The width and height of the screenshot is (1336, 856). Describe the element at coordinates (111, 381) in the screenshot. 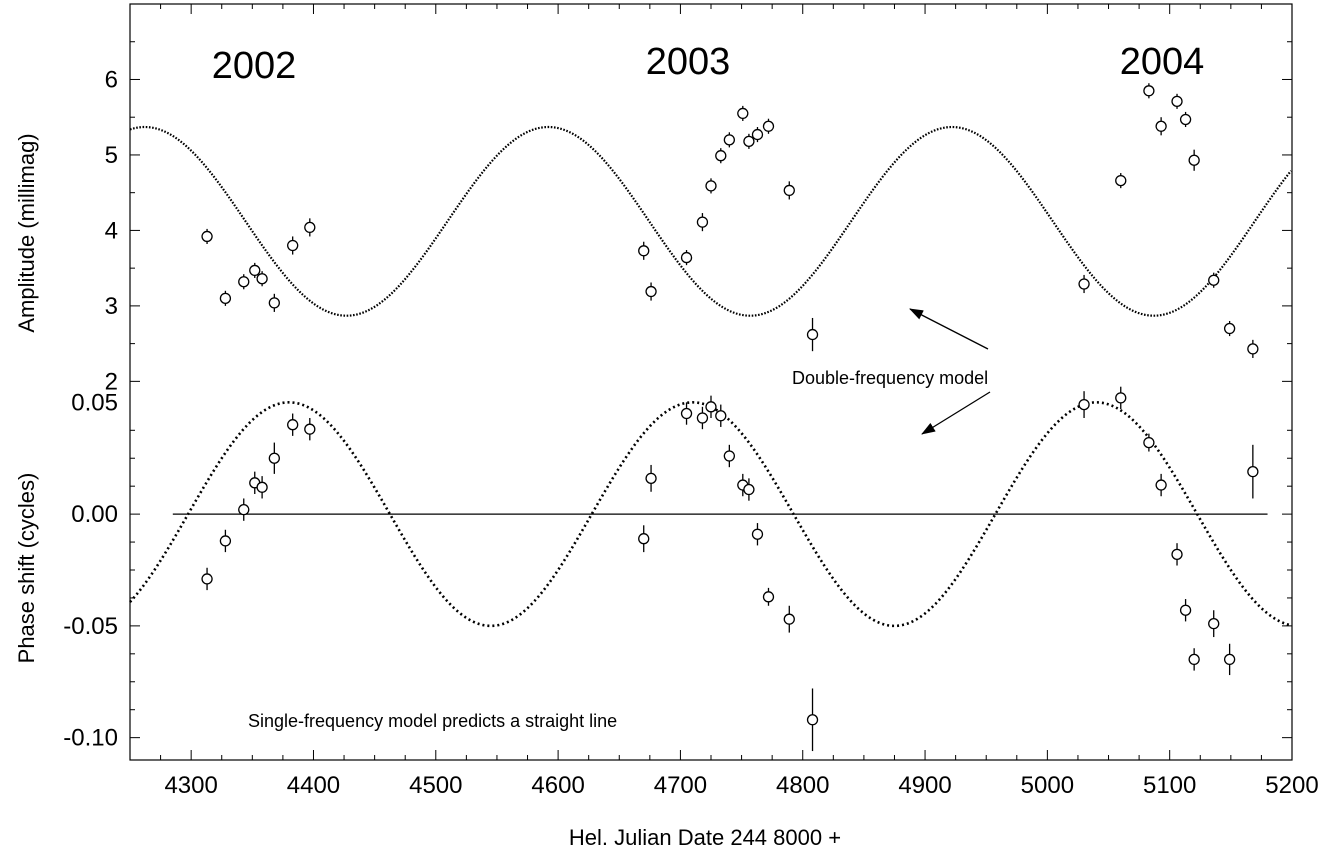

I see `y-tick-label-amplitude: 2` at that location.